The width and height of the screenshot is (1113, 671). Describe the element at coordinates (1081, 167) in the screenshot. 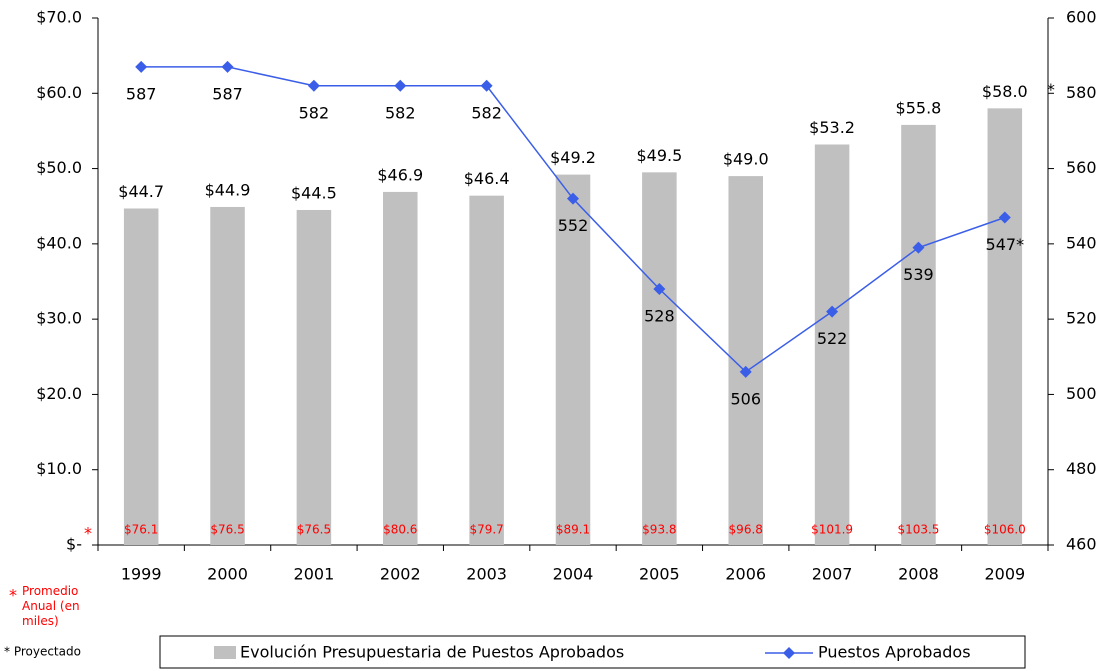

I see `y2-tick-label: 560` at that location.